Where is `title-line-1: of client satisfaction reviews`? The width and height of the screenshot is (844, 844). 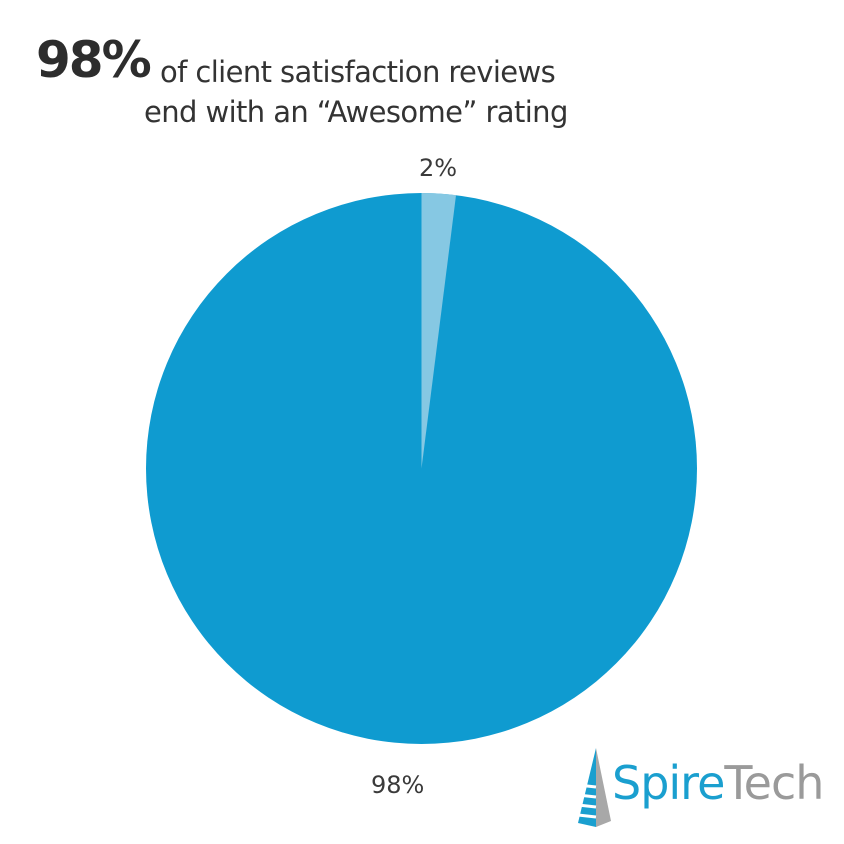 title-line-1: of client satisfaction reviews is located at coordinates (358, 72).